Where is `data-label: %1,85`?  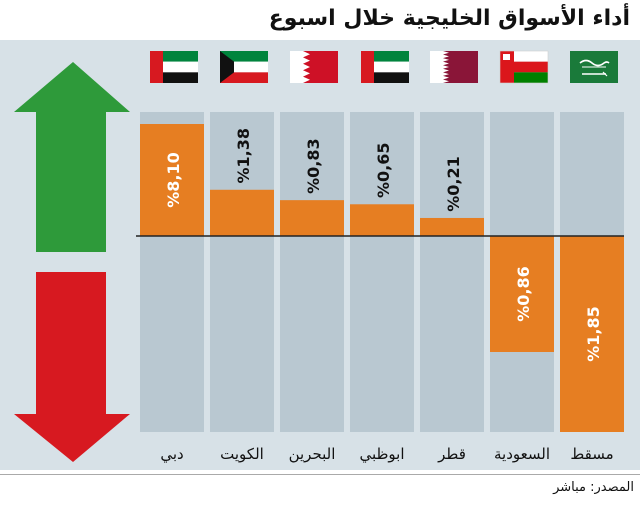
data-label: %1,85 is located at coordinates (593, 334).